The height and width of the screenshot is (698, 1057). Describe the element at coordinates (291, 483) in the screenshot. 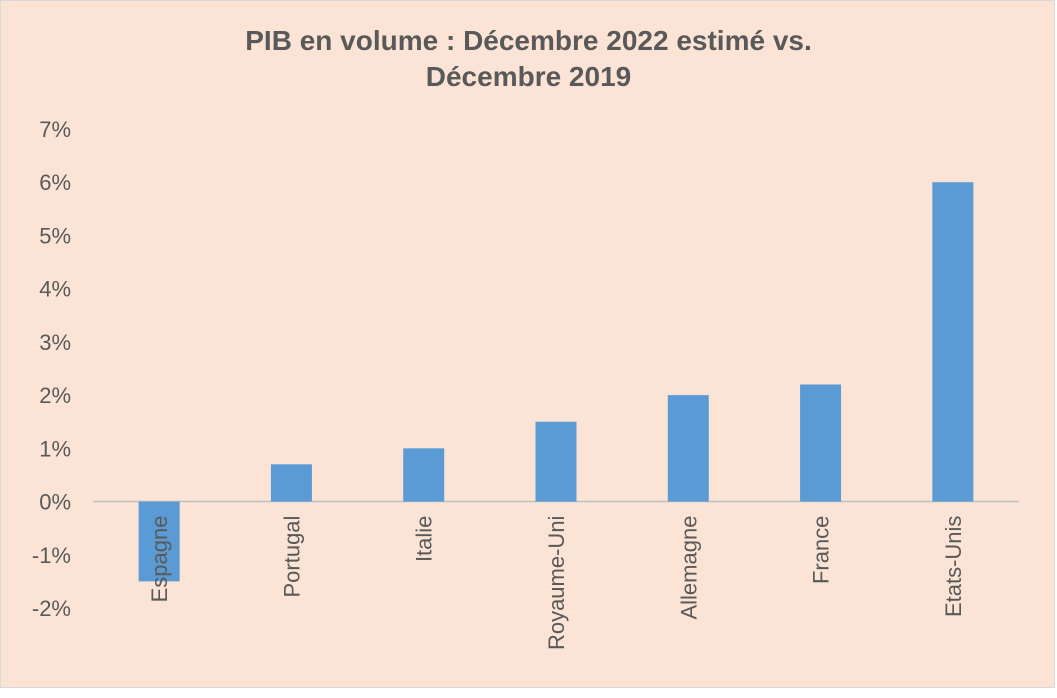

I see `bar-portugal` at that location.